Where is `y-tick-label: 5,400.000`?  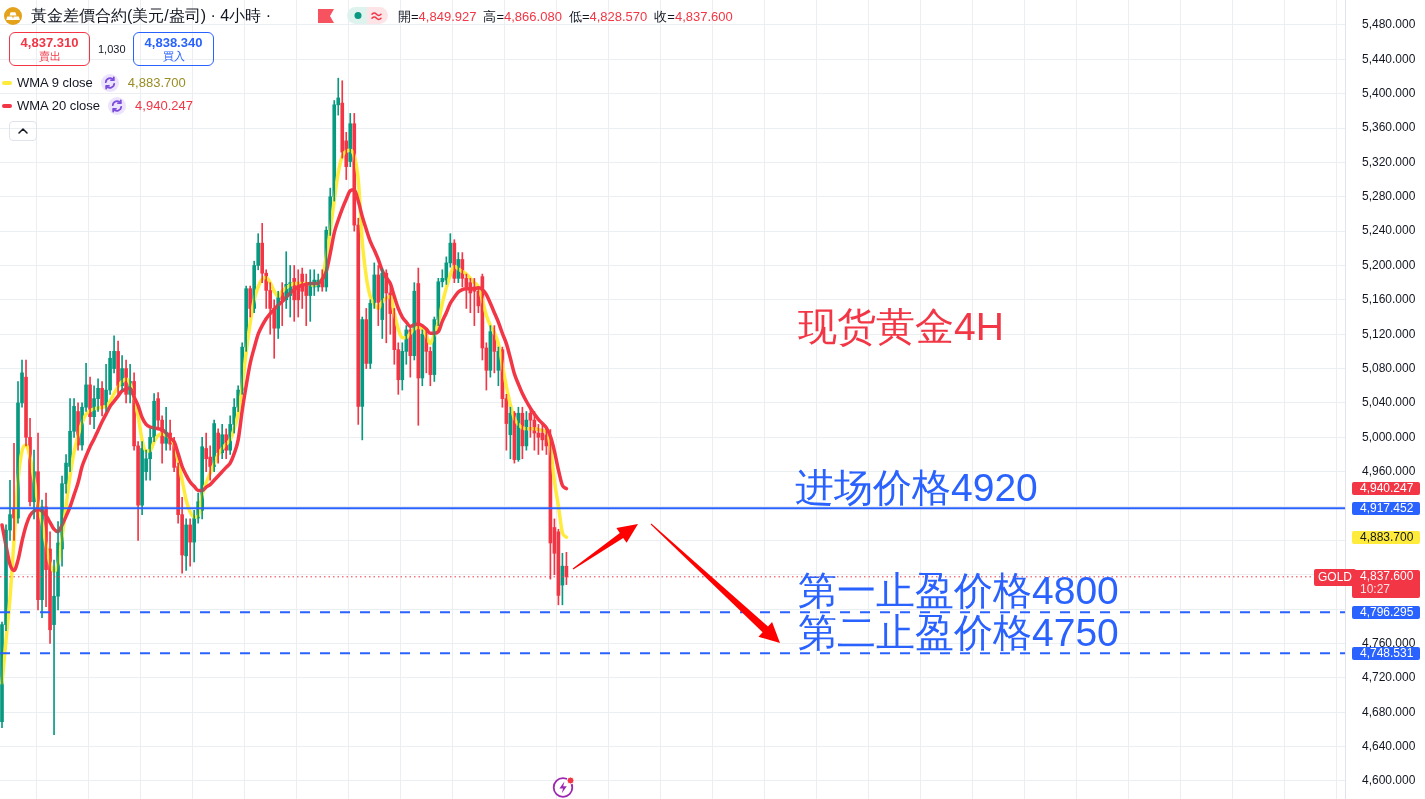
y-tick-label: 5,400.000 is located at coordinates (1389, 92).